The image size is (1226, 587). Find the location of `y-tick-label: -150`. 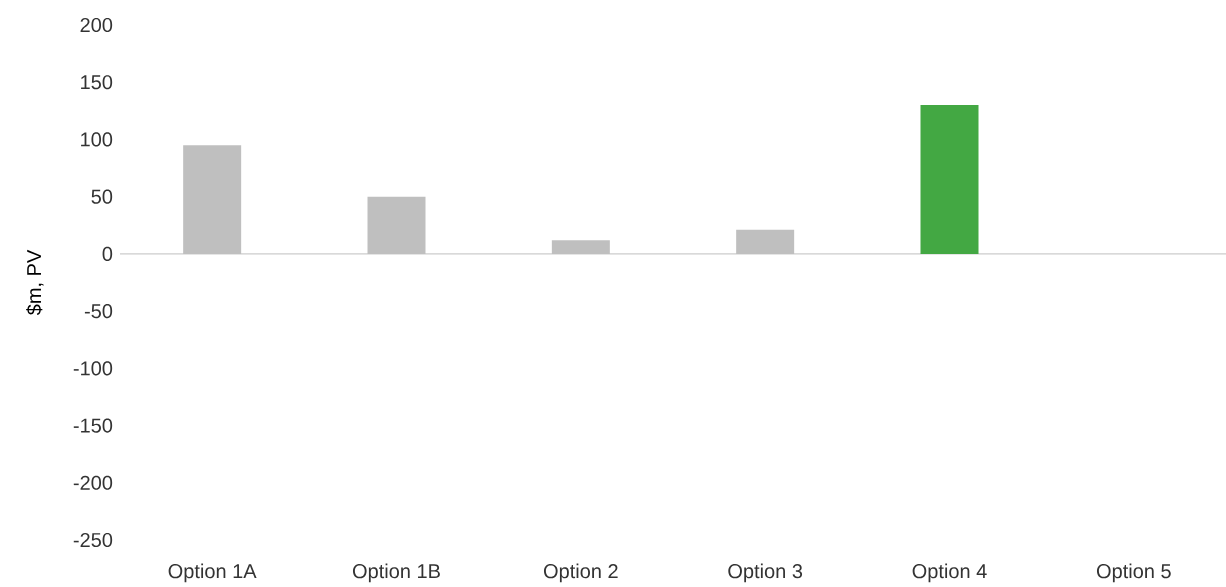

y-tick-label: -150 is located at coordinates (93, 425).